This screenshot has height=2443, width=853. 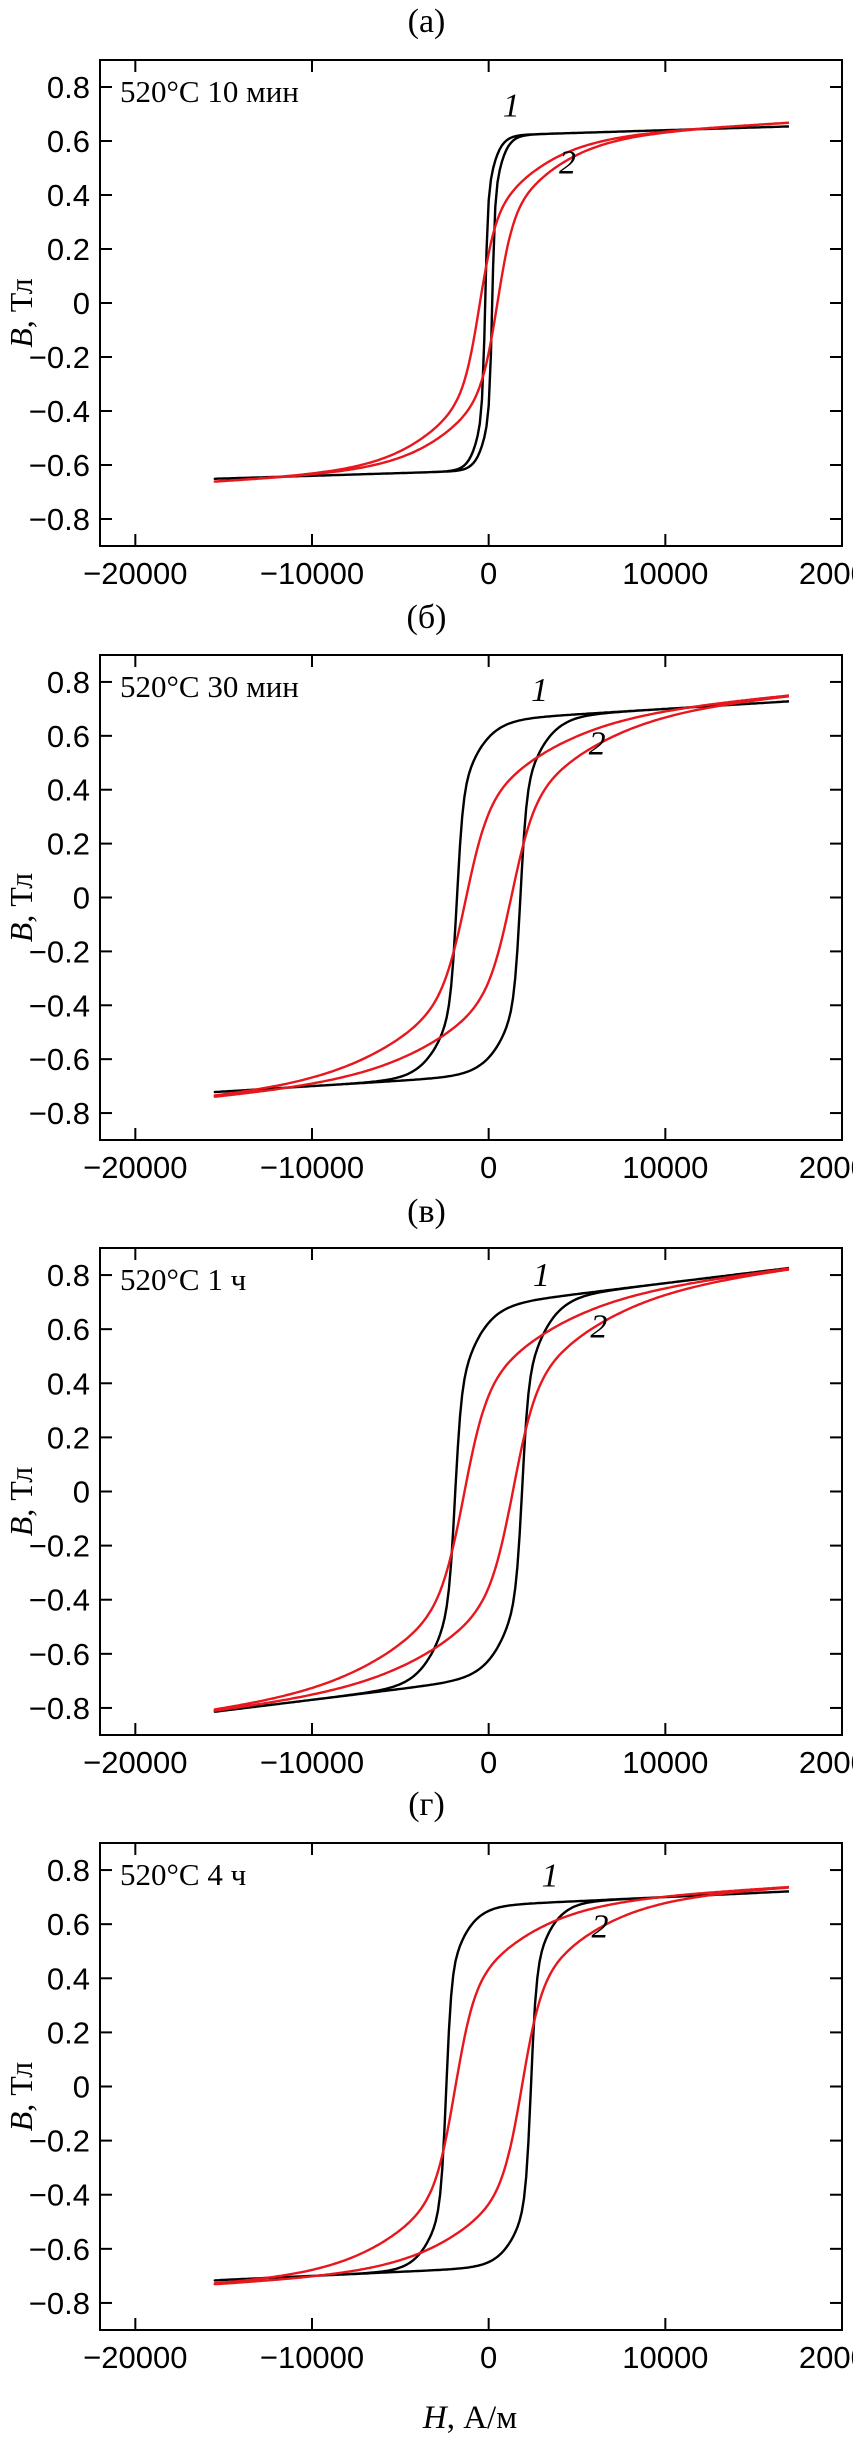 What do you see at coordinates (427, 21) in the screenshot?
I see `panel-title: (а)` at bounding box center [427, 21].